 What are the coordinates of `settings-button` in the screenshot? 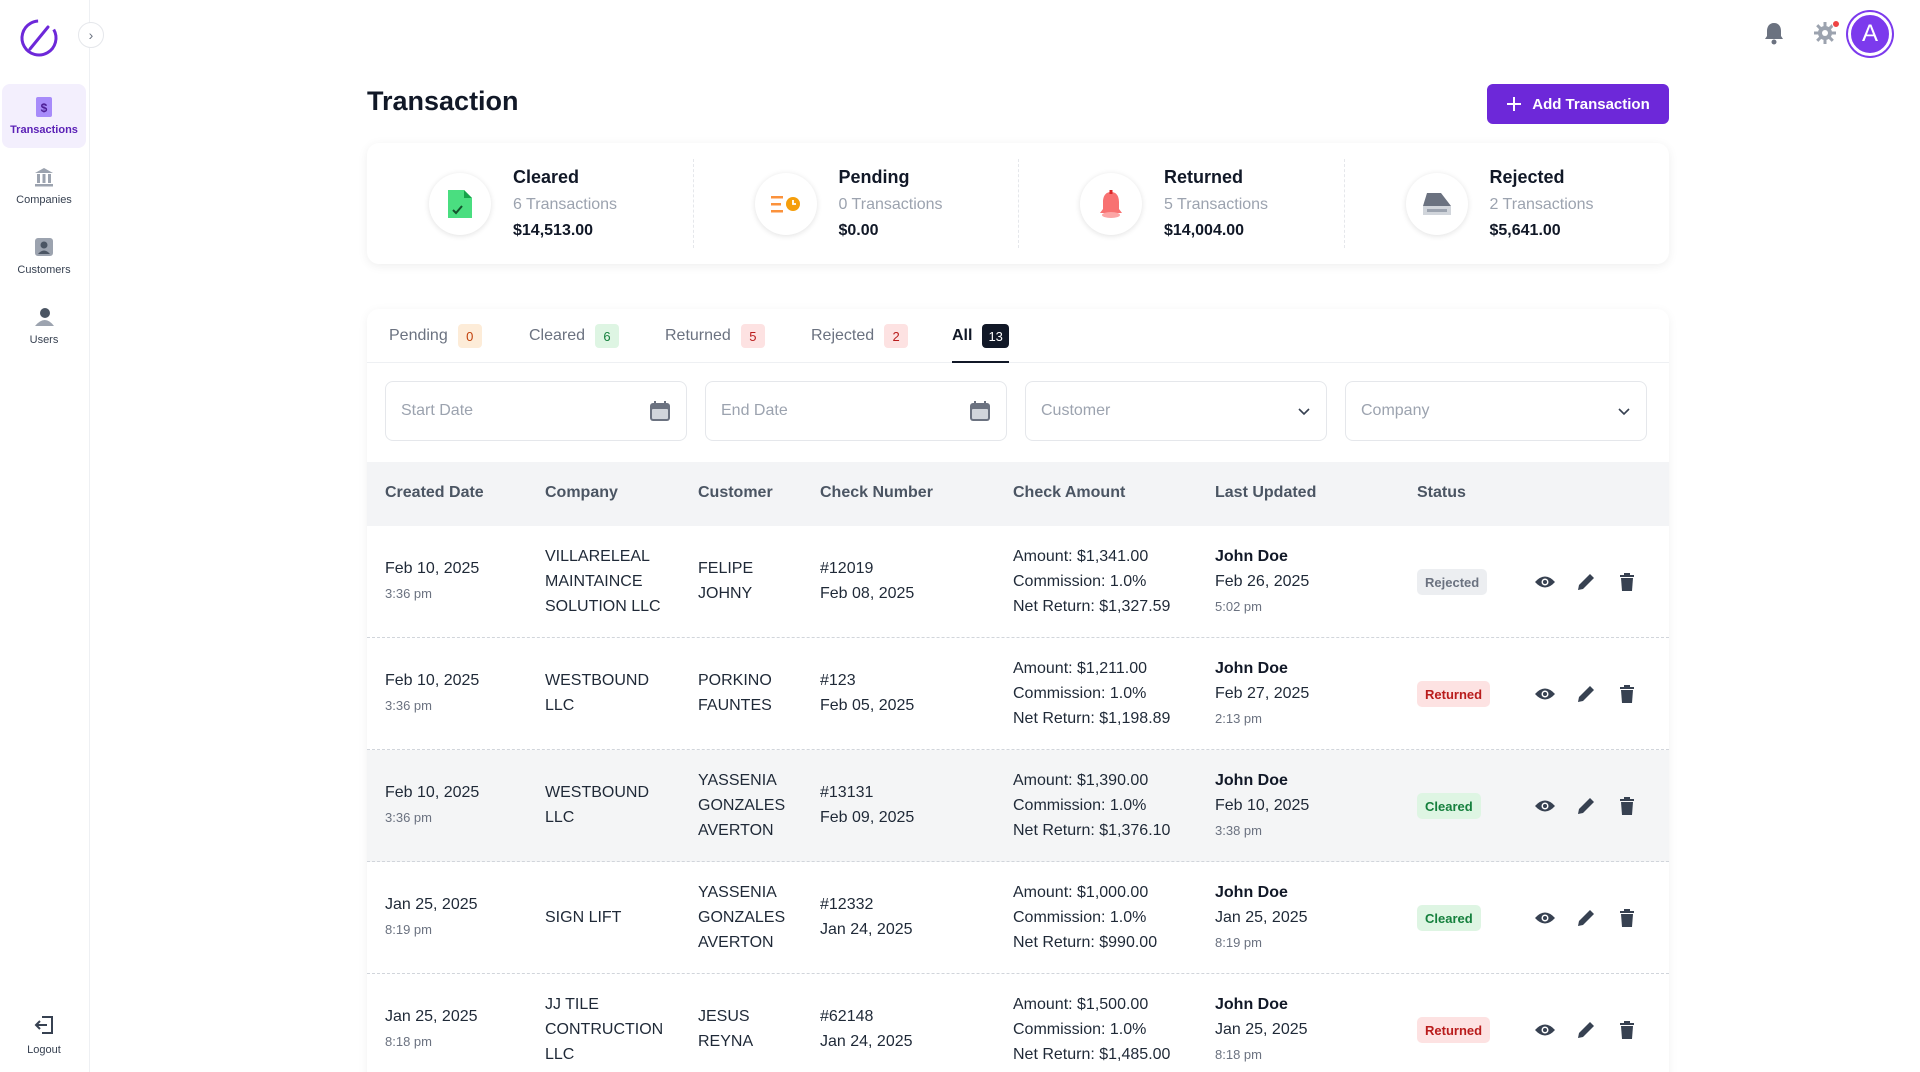 It's located at (1825, 33).